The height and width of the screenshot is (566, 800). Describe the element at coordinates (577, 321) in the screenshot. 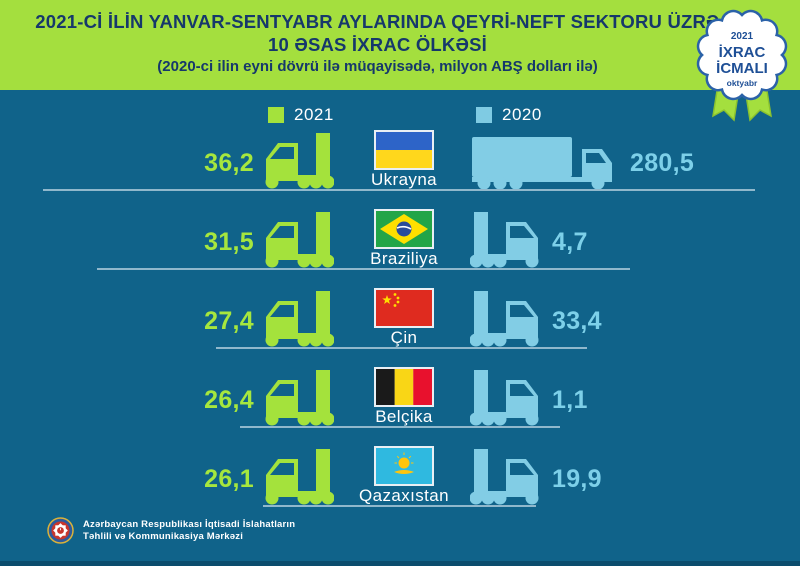

I see `value-2020: 33,4` at that location.